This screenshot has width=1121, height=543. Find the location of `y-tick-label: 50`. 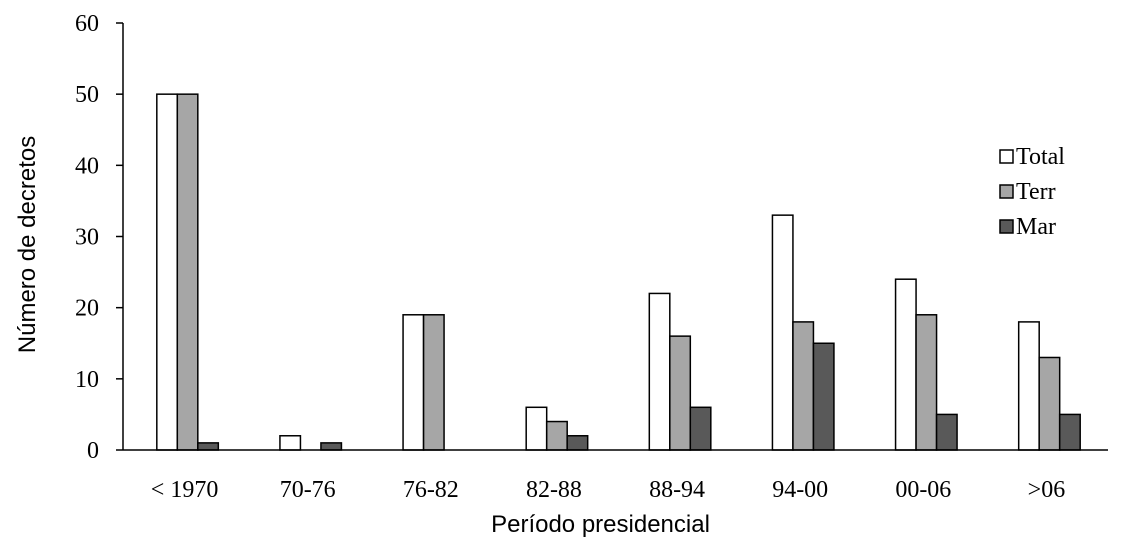

y-tick-label: 50 is located at coordinates (87, 95).